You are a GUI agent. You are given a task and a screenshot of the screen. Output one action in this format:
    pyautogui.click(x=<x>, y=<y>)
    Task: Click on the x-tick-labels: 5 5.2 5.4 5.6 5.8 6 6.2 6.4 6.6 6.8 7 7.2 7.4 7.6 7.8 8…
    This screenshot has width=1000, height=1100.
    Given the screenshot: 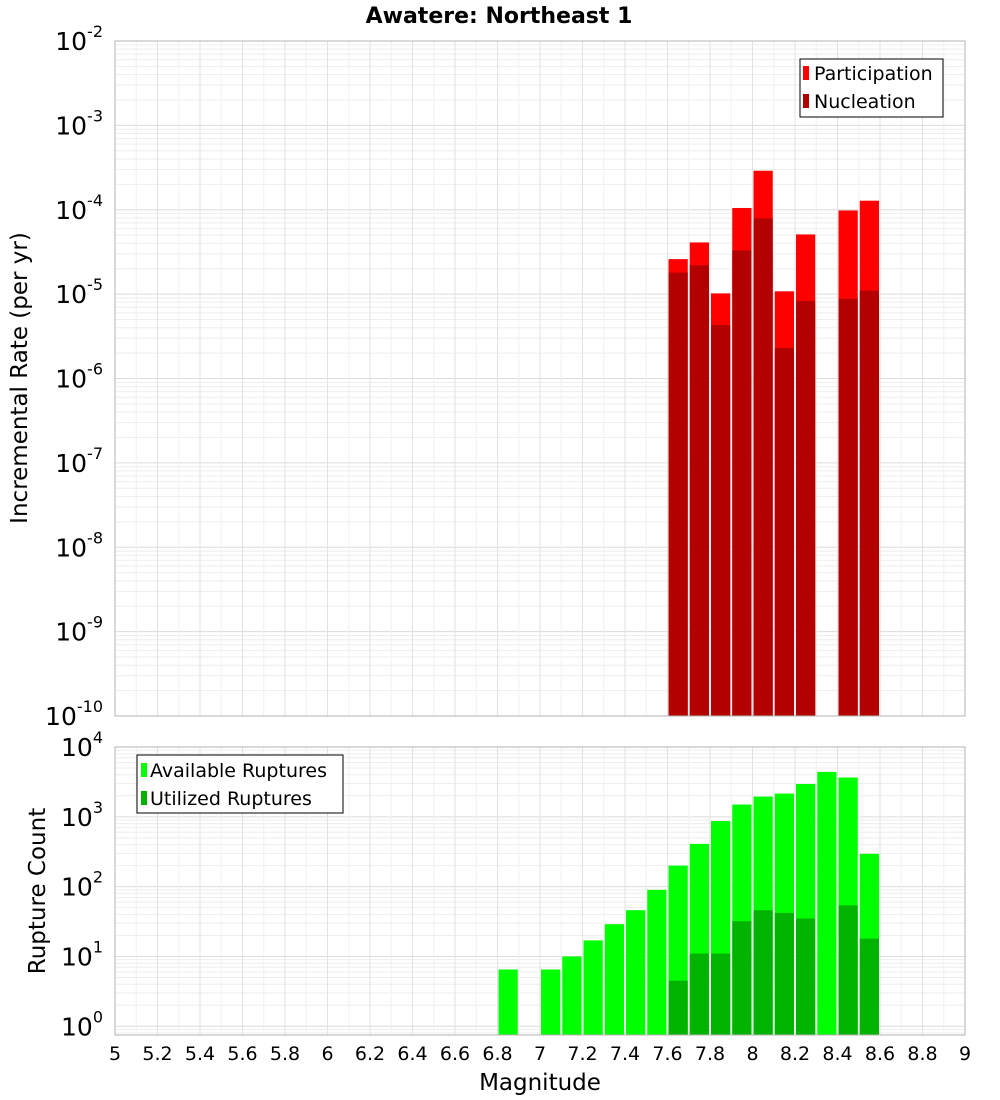 What is the action you would take?
    pyautogui.click(x=540, y=1054)
    